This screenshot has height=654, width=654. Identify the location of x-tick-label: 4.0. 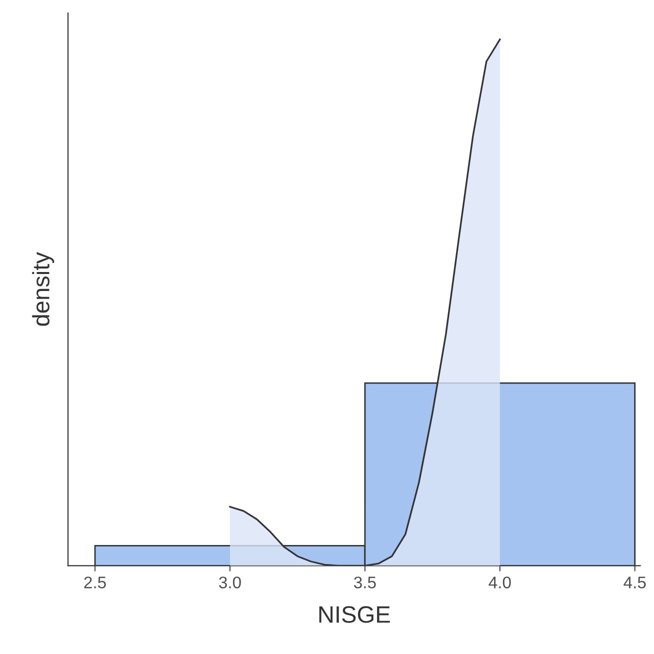
(499, 582).